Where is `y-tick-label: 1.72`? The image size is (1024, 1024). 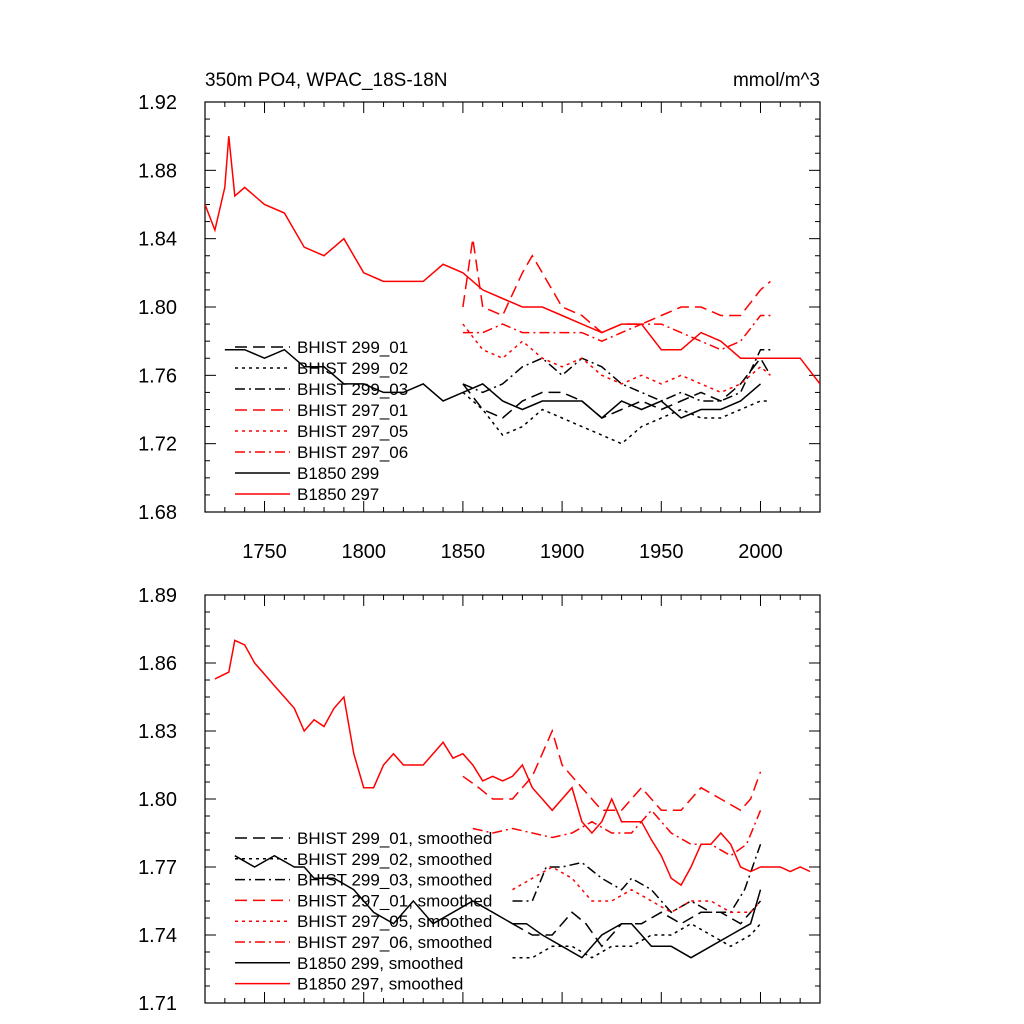
y-tick-label: 1.72 is located at coordinates (157, 445).